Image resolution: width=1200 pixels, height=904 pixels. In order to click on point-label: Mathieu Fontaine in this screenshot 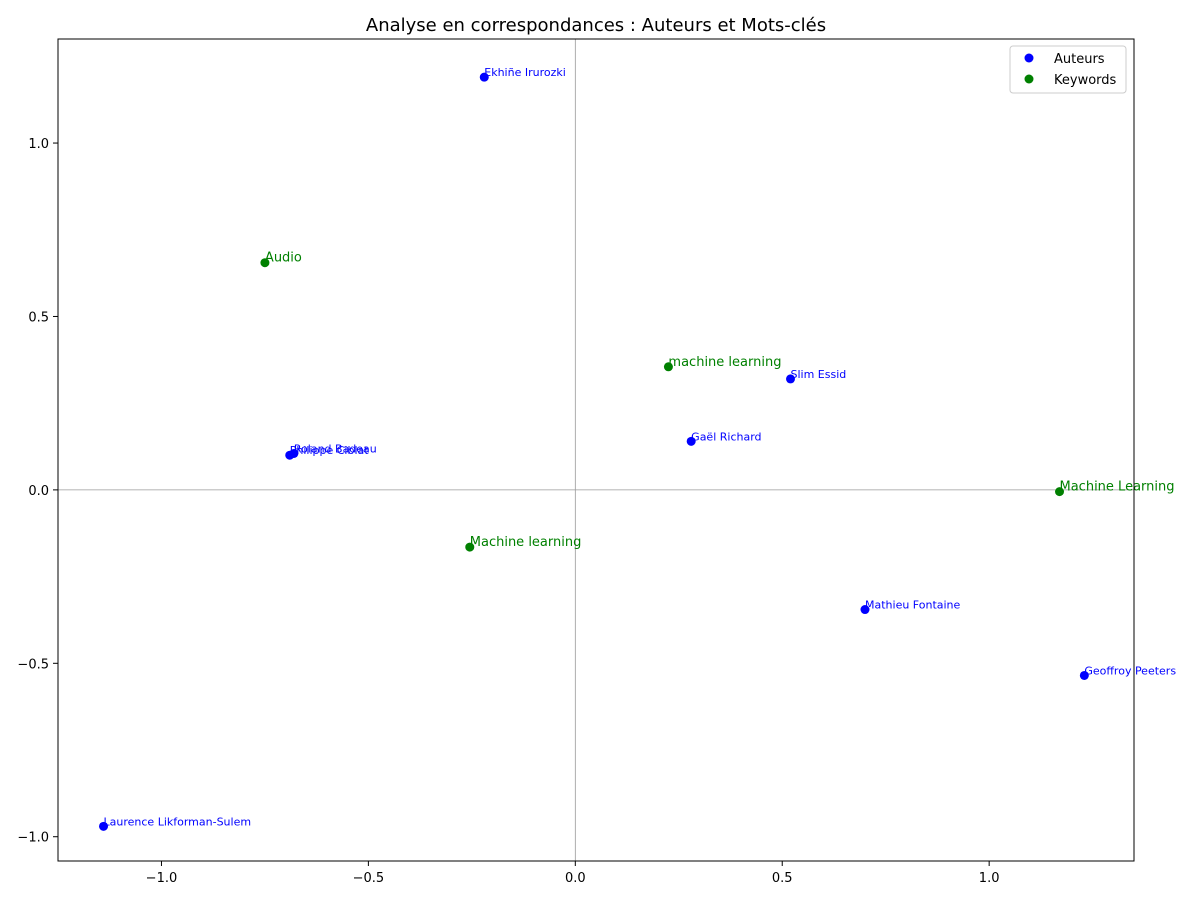, I will do `click(913, 605)`.